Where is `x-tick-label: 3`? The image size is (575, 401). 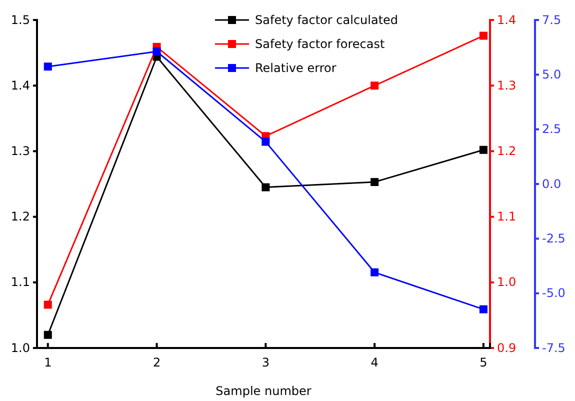
x-tick-label: 3 is located at coordinates (266, 363).